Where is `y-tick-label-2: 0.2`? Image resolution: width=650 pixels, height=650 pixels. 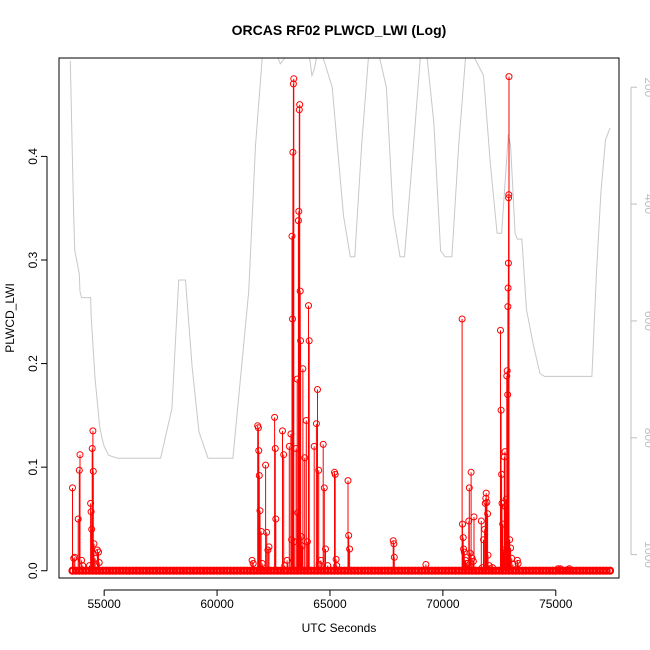
y-tick-label-2: 0.2 is located at coordinates (33, 363).